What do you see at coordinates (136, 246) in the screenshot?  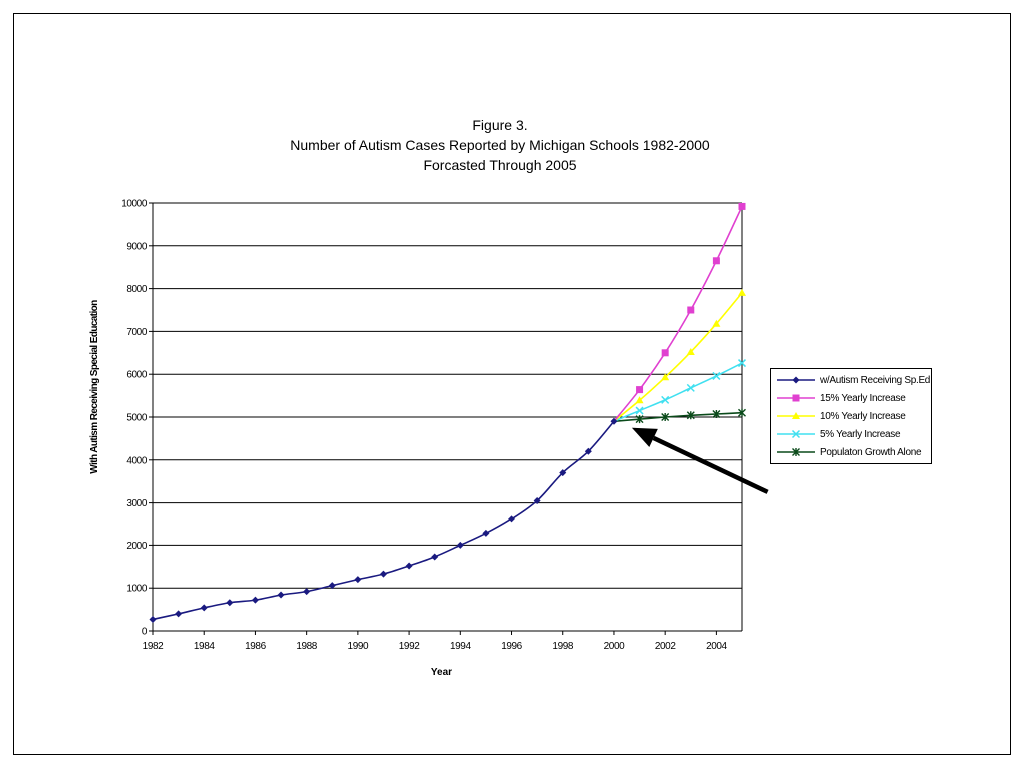 I see `y-tick-label: 9000` at bounding box center [136, 246].